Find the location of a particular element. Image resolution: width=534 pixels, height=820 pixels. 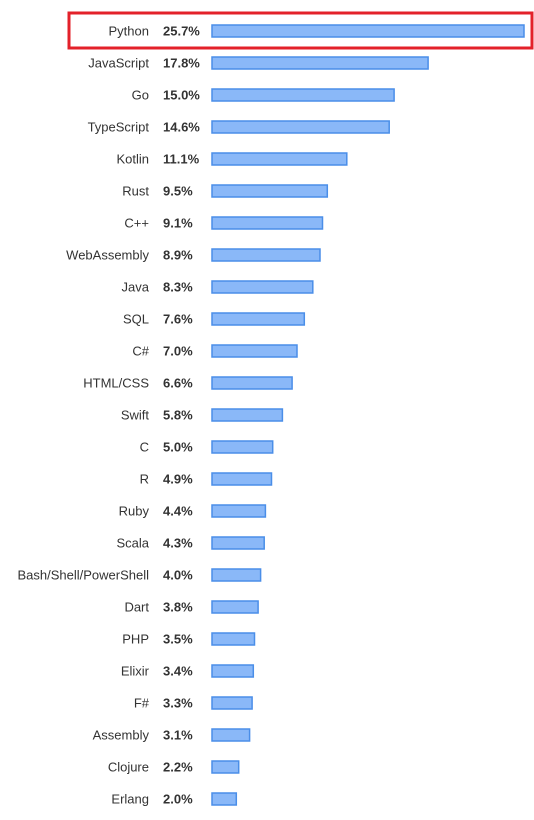

value-label: 15.0% is located at coordinates (181, 95).